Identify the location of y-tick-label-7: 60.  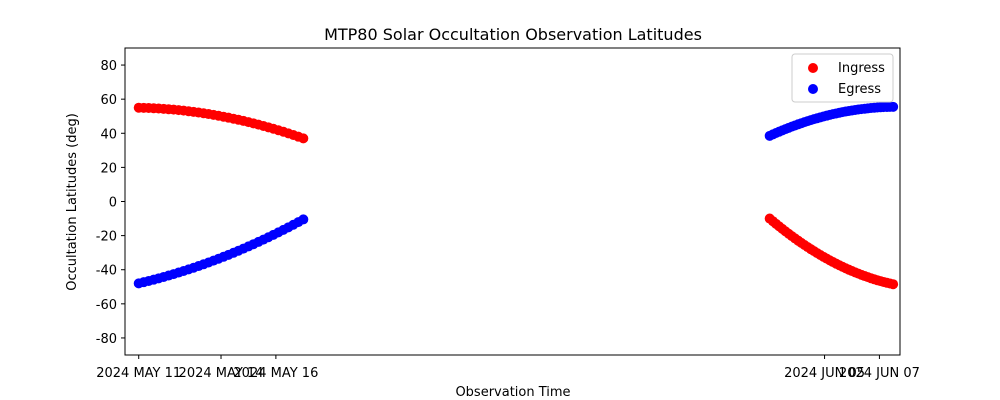
(108, 100).